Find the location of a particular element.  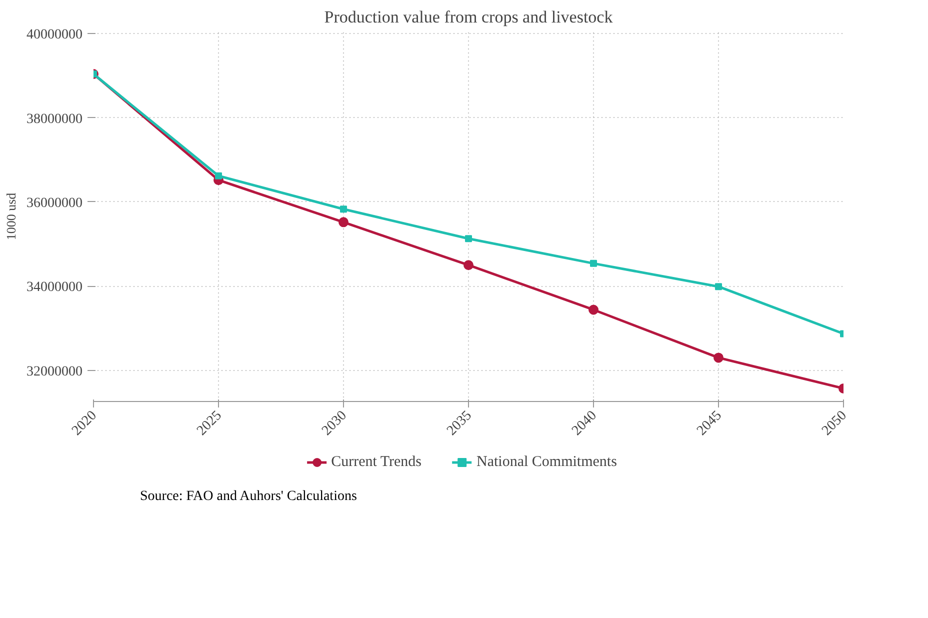

source-note: Source: FAO and Auhors' Calculations is located at coordinates (248, 497).